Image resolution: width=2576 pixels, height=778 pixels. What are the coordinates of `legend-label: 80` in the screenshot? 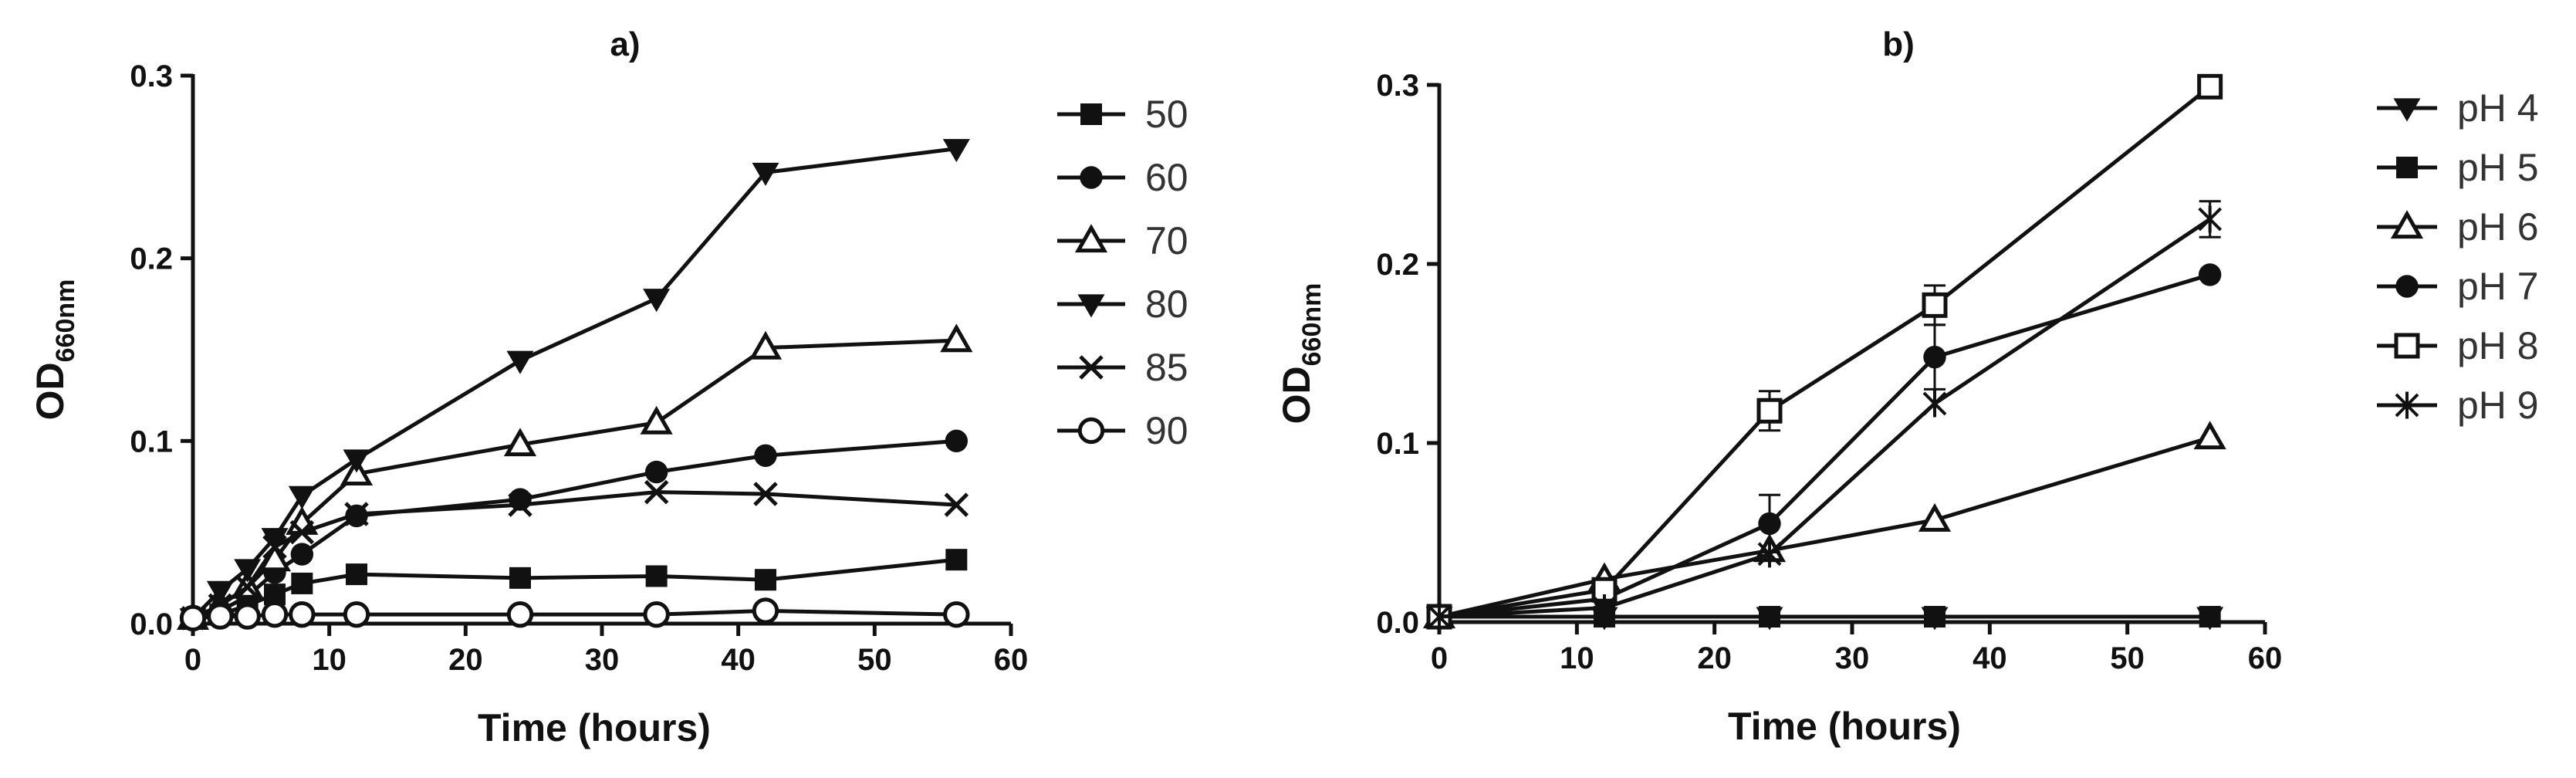 It's located at (1166, 304).